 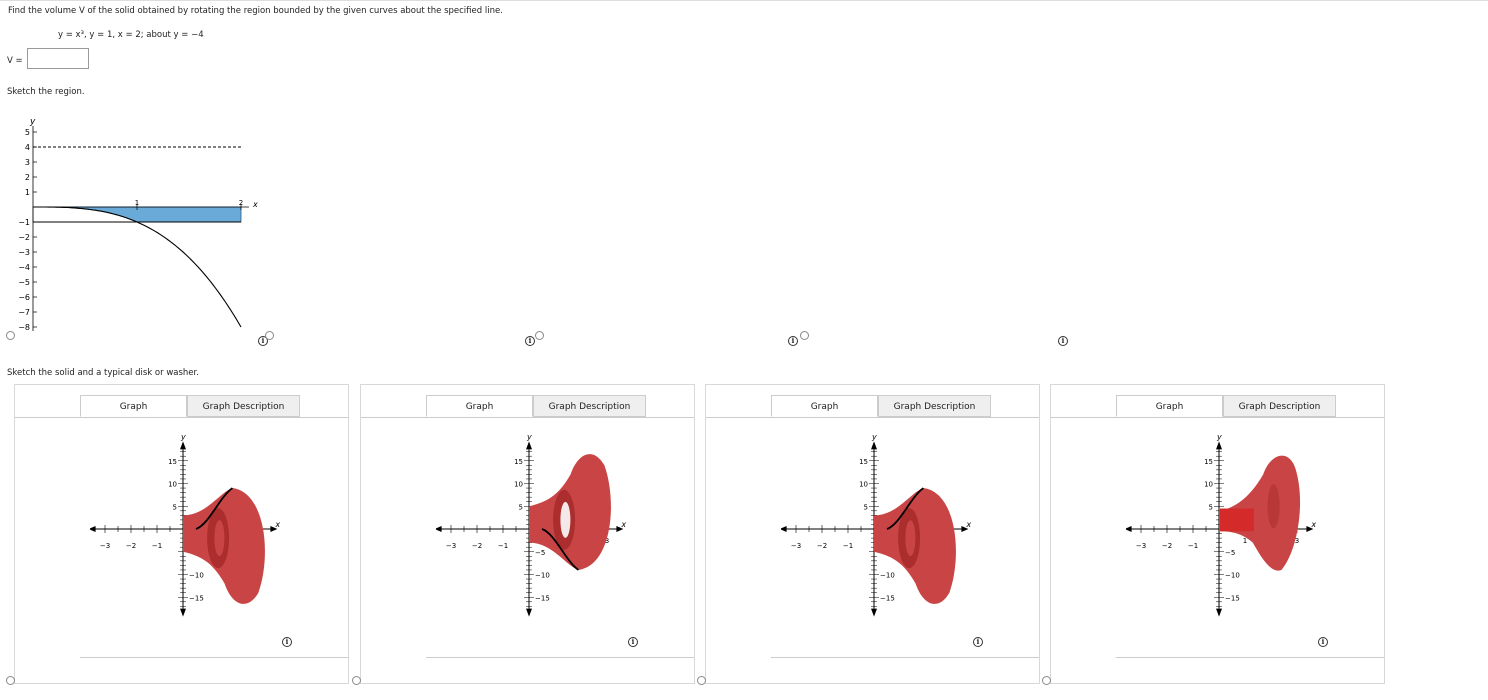 I want to click on radio-option-c, so click(x=539, y=335).